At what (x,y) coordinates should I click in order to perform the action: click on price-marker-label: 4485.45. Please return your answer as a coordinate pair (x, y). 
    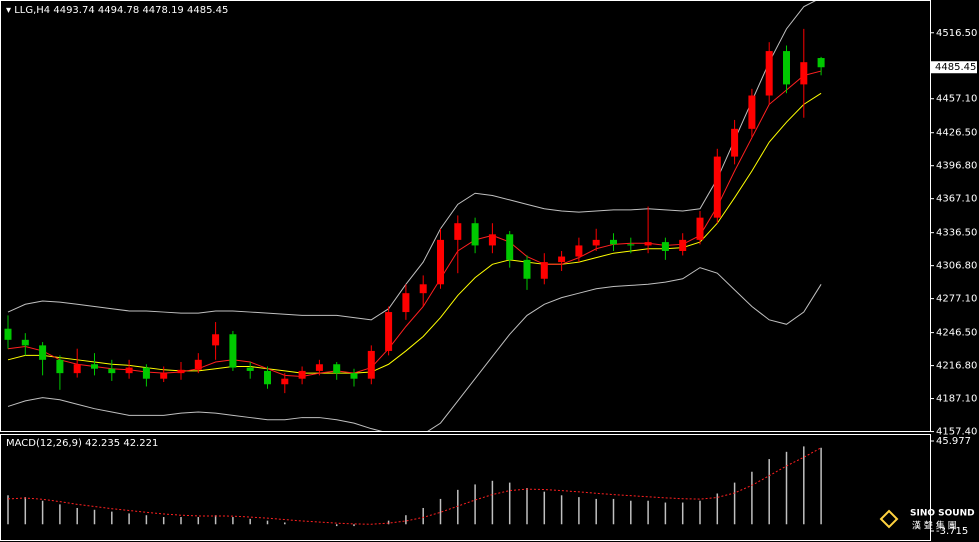
    Looking at the image, I should click on (955, 67).